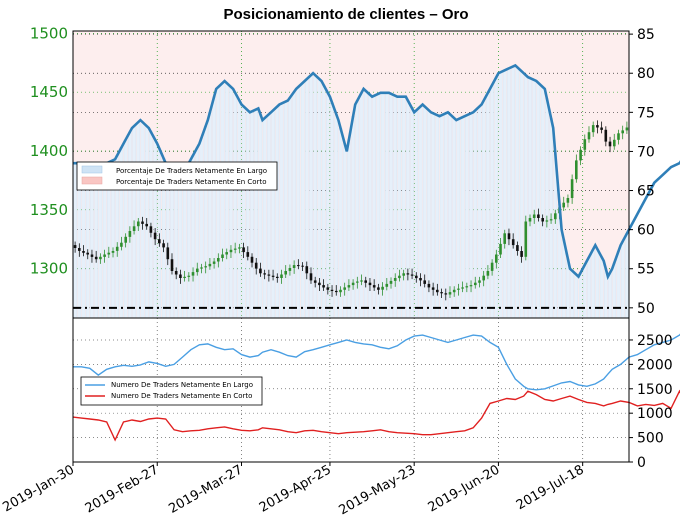 The height and width of the screenshot is (521, 680). What do you see at coordinates (646, 231) in the screenshot?
I see `pct-tick-label: 60` at bounding box center [646, 231].